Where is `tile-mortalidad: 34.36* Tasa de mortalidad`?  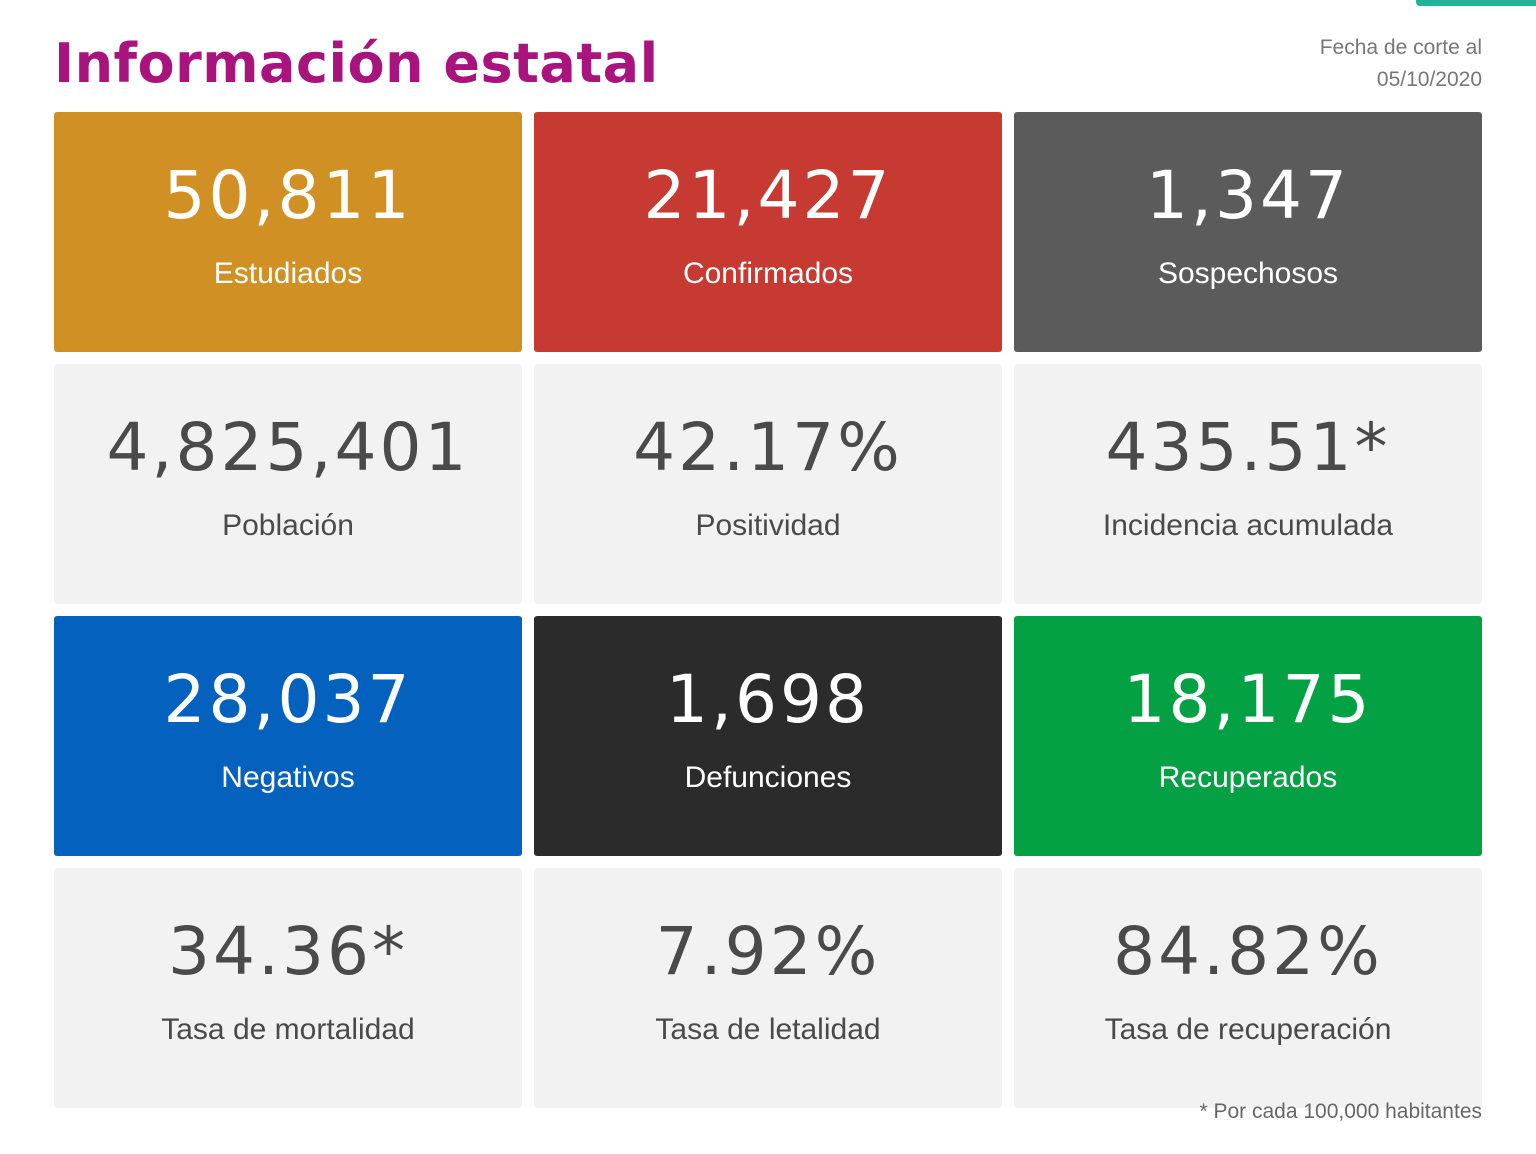
tile-mortalidad: 34.36* Tasa de mortalidad is located at coordinates (288, 988).